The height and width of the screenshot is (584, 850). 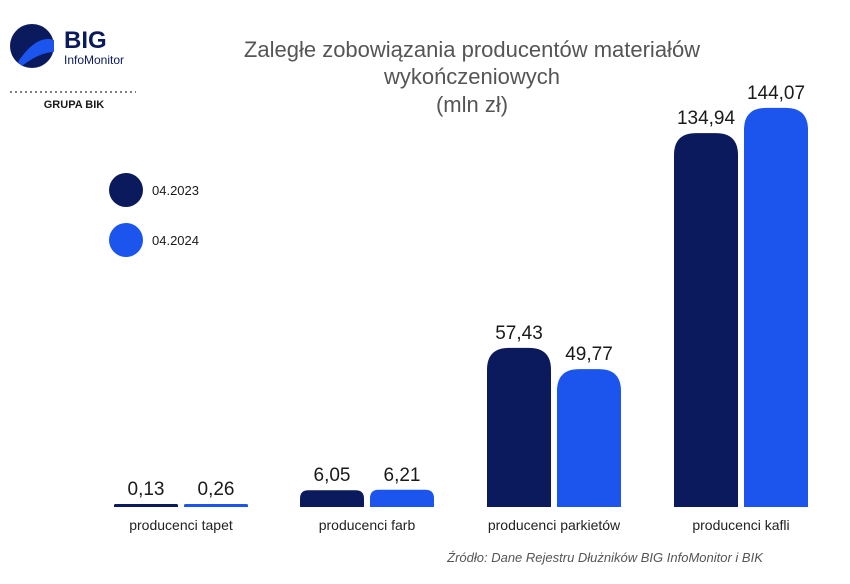 What do you see at coordinates (367, 525) in the screenshot?
I see `category-label: producenci farb` at bounding box center [367, 525].